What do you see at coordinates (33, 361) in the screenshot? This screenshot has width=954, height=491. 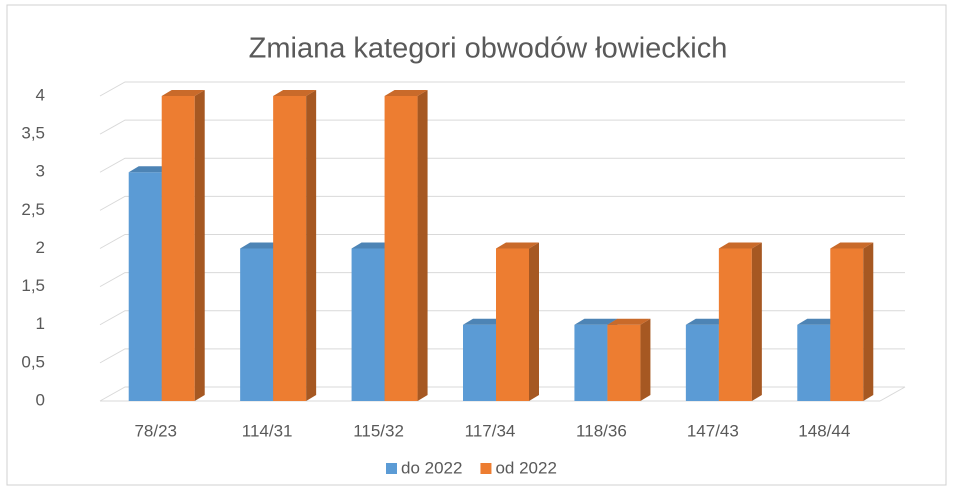 I see `y-tick-label: 0,5` at bounding box center [33, 361].